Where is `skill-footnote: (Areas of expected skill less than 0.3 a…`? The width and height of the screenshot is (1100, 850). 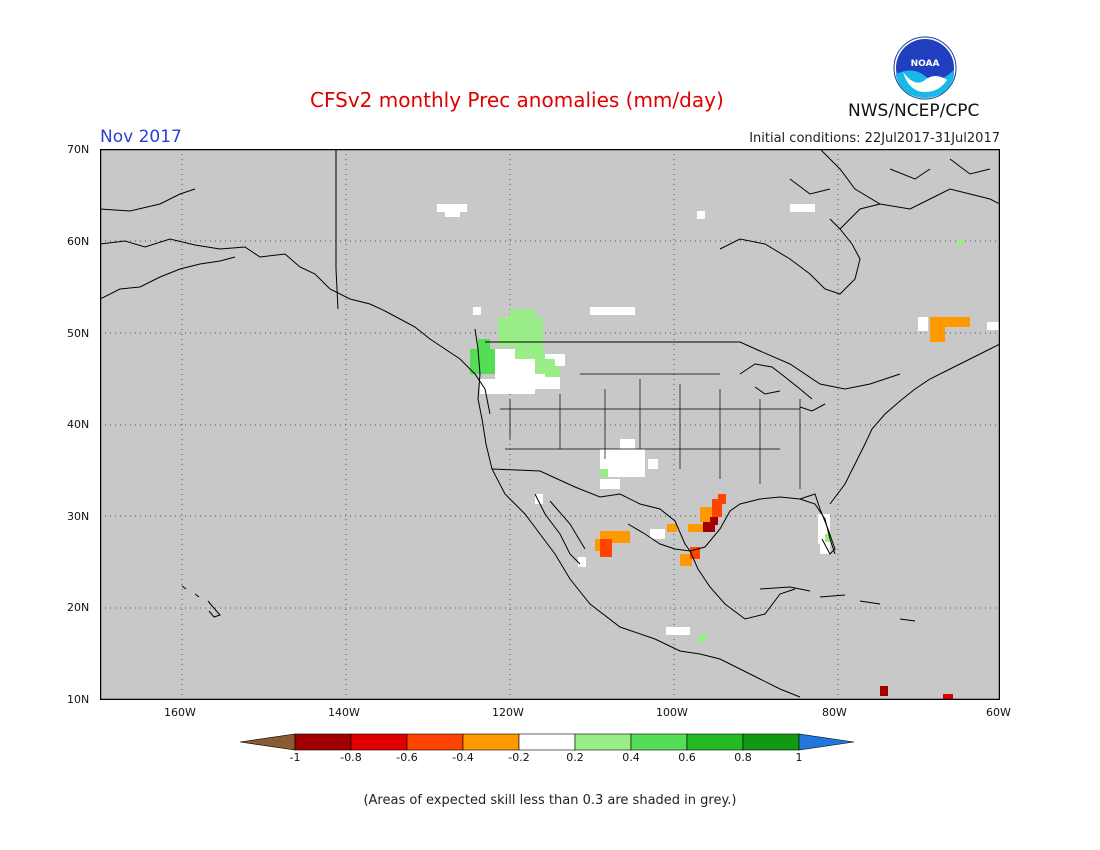 skill-footnote: (Areas of expected skill less than 0.3 a… is located at coordinates (550, 800).